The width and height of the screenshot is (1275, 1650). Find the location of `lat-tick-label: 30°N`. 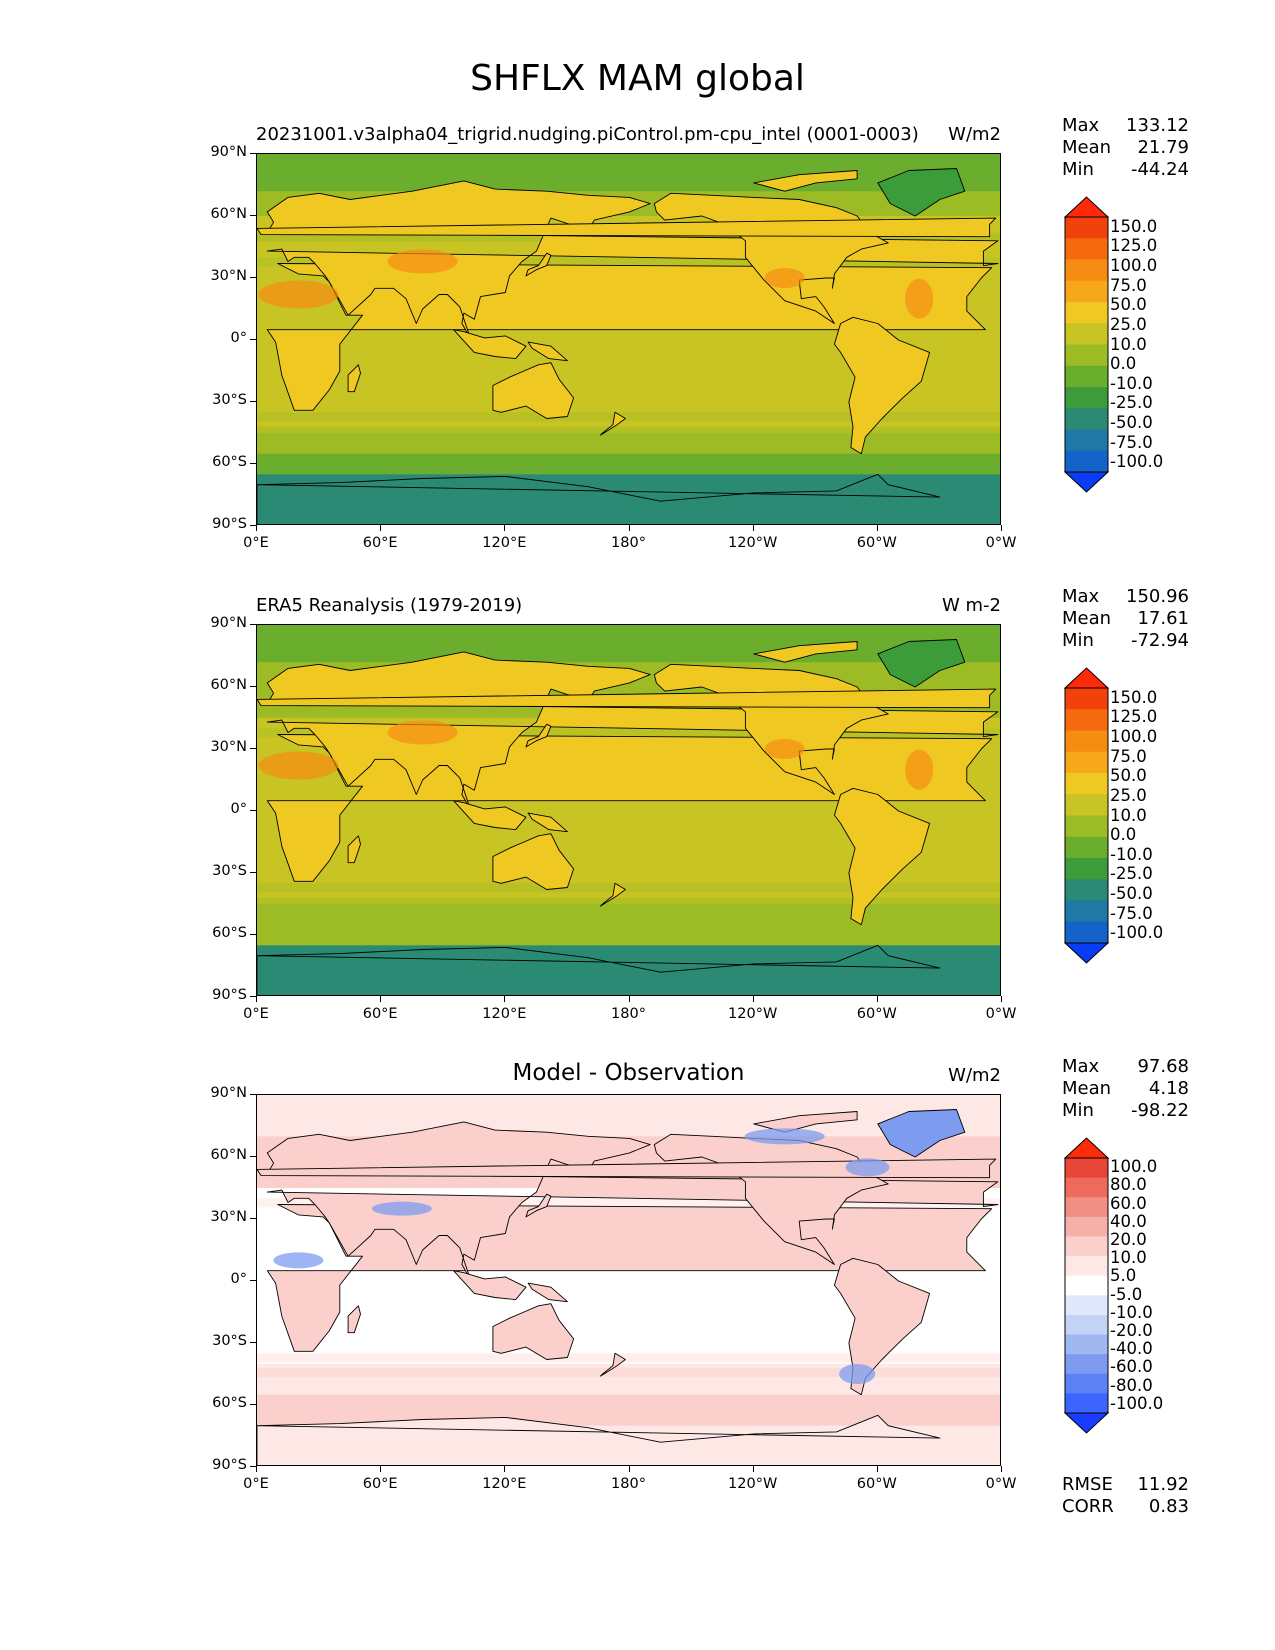

lat-tick-label: 30°N is located at coordinates (228, 747).